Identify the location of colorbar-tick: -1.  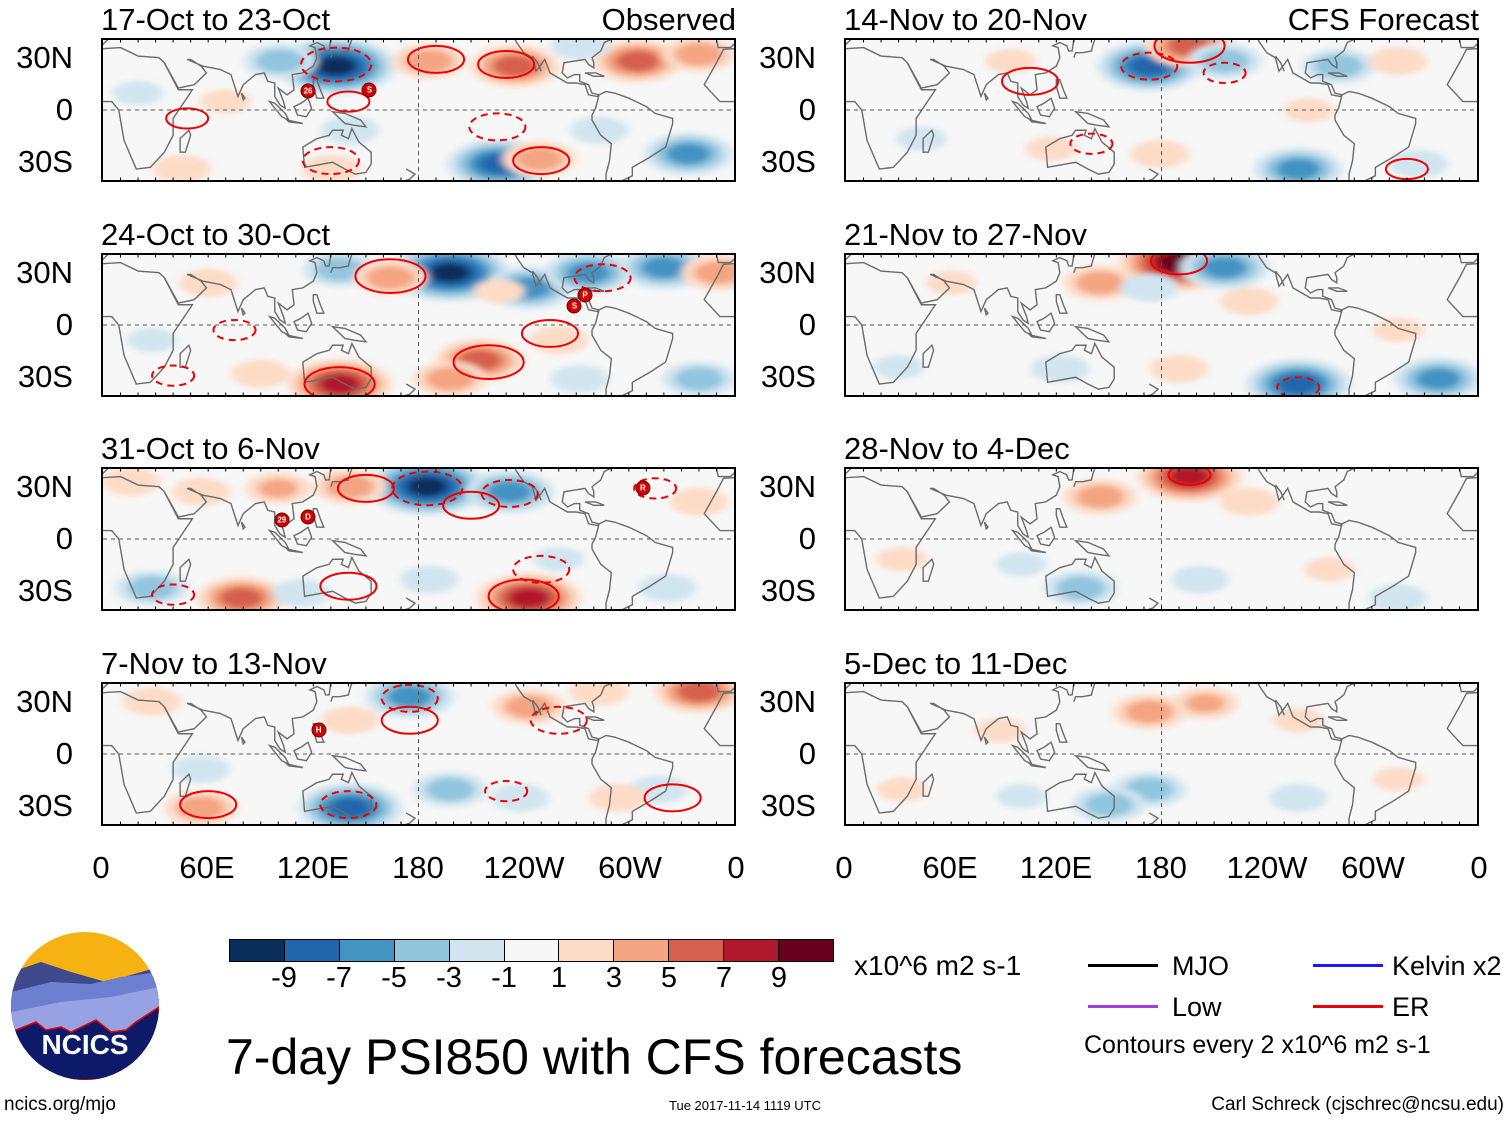
(504, 978).